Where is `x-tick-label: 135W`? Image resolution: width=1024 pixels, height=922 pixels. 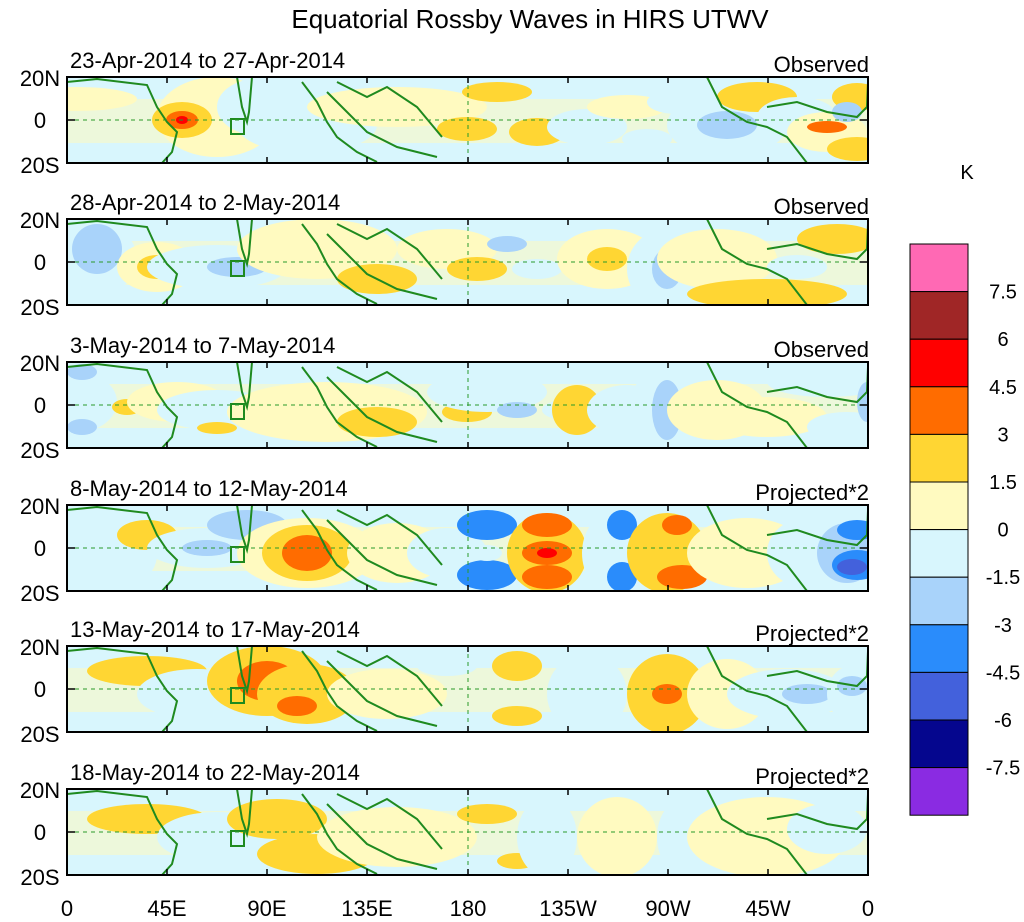 x-tick-label: 135W is located at coordinates (568, 908).